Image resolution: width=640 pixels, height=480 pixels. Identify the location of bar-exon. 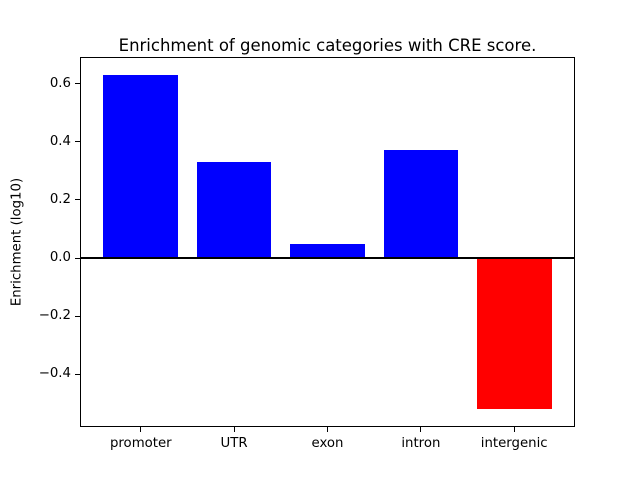
(327, 250).